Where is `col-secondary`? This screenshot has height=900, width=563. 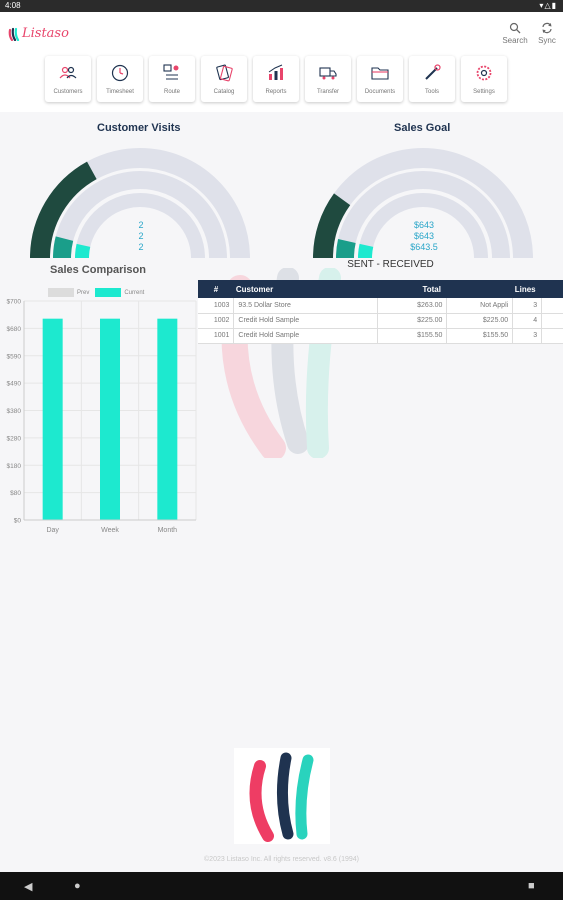 col-secondary is located at coordinates (479, 289).